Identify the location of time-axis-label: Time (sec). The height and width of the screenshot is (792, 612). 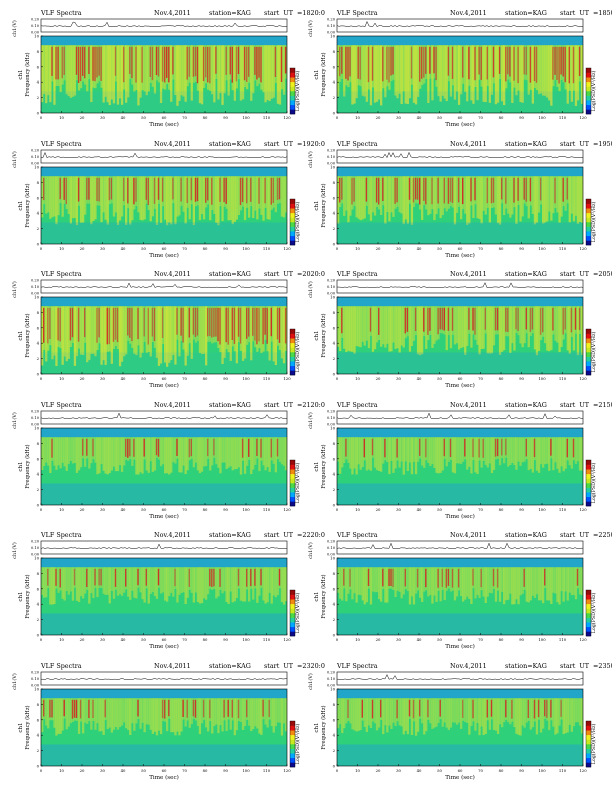
(460, 516).